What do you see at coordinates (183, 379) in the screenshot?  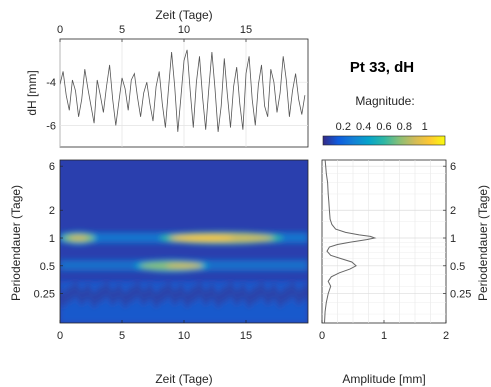 I see `scalogram-x-label: Zeit (Tage)` at bounding box center [183, 379].